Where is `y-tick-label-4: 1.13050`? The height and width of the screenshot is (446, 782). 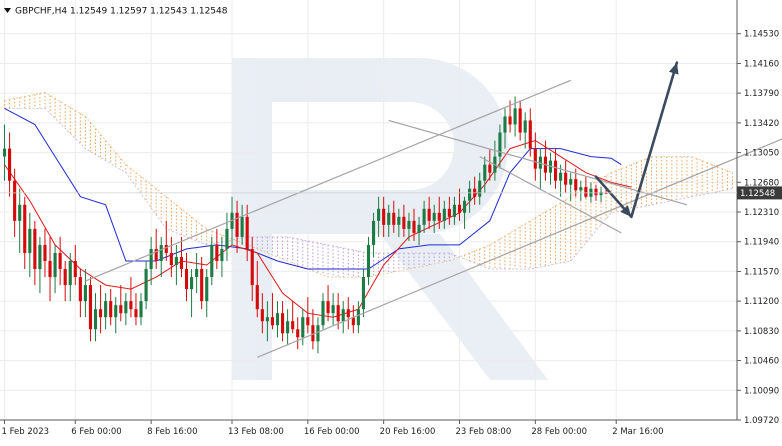
y-tick-label-4: 1.13050 is located at coordinates (761, 154).